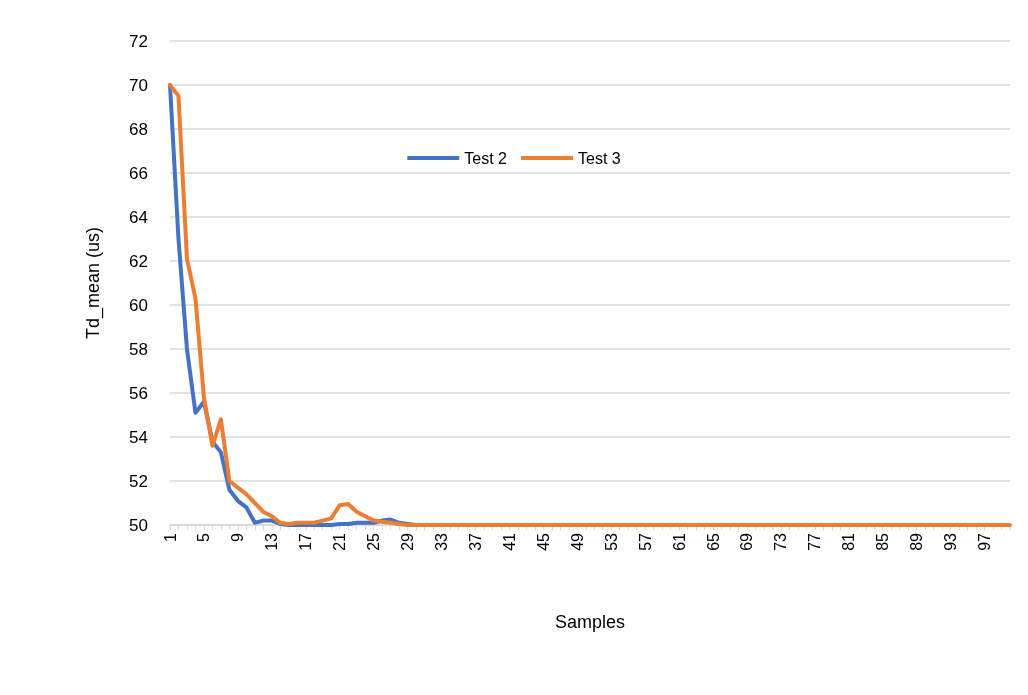 The image size is (1028, 695). I want to click on y-tick-label: 70, so click(138, 85).